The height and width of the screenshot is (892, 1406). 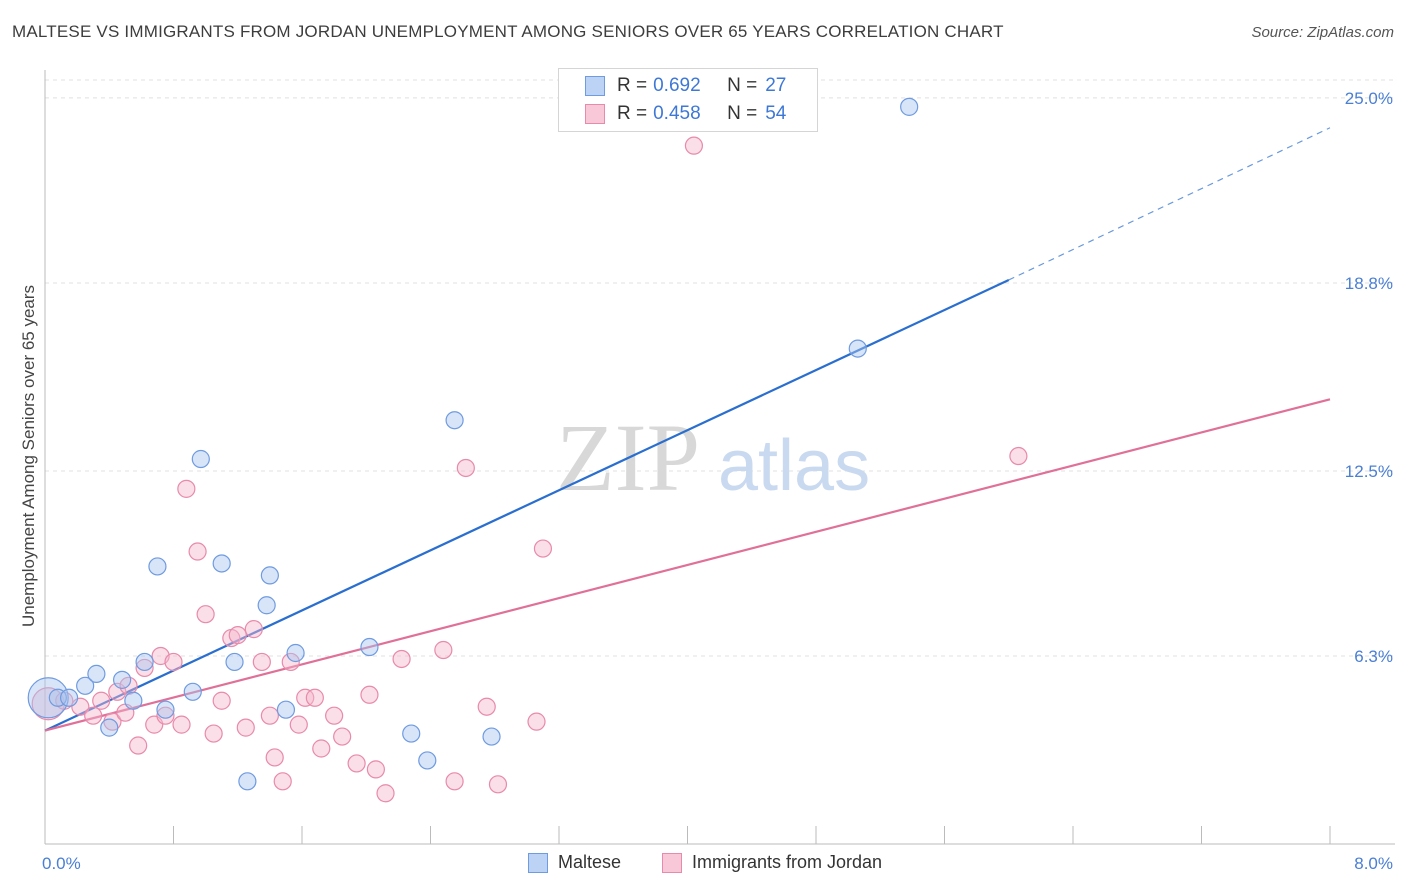 I want to click on maltese-legend-swatch, so click(x=538, y=862).